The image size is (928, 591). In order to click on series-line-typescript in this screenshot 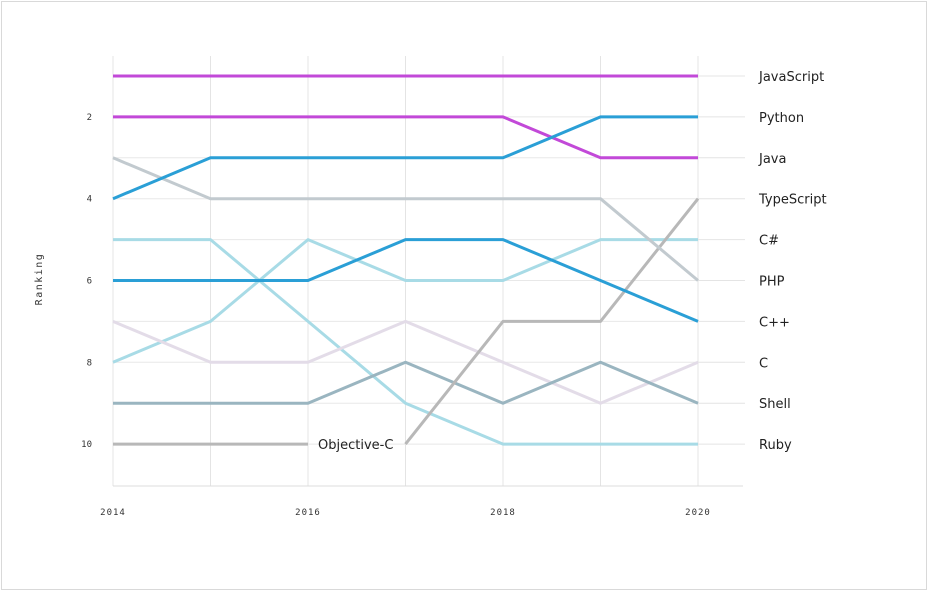, I will do `click(552, 321)`.